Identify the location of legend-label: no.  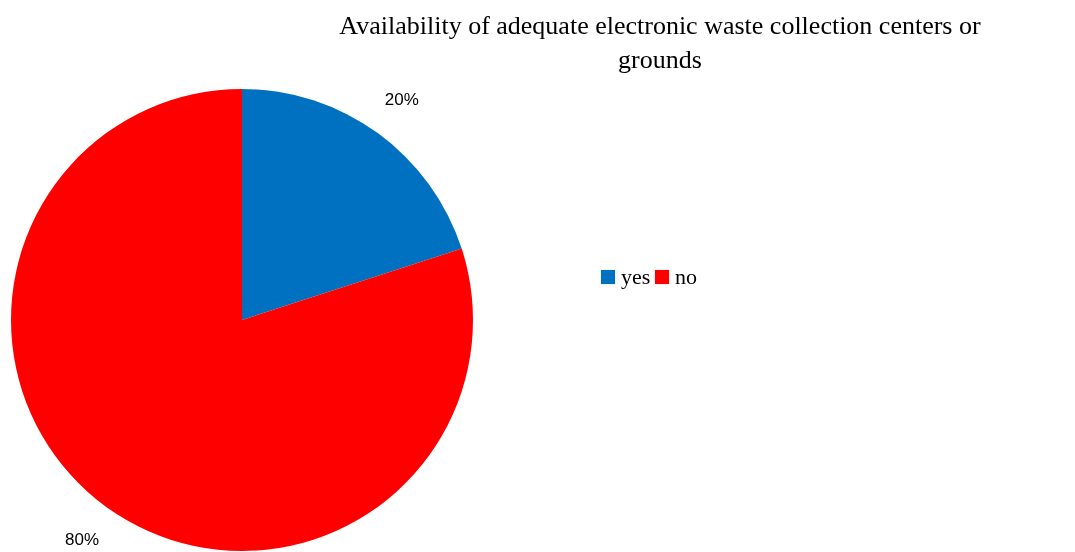
(686, 276).